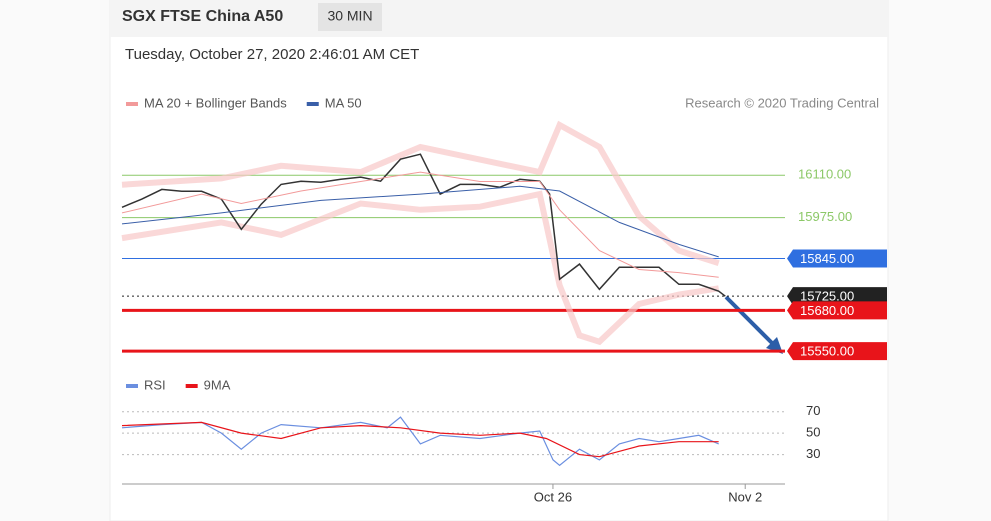 The width and height of the screenshot is (991, 521). I want to click on y-tick-label: 30, so click(813, 453).